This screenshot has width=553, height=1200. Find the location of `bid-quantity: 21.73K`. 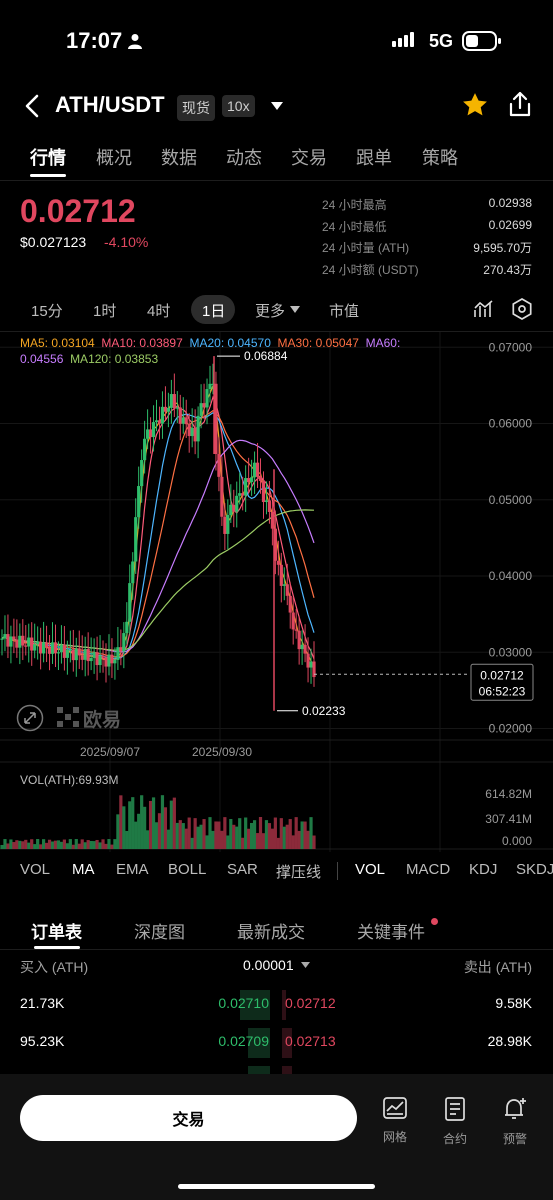

bid-quantity: 21.73K is located at coordinates (42, 1003).